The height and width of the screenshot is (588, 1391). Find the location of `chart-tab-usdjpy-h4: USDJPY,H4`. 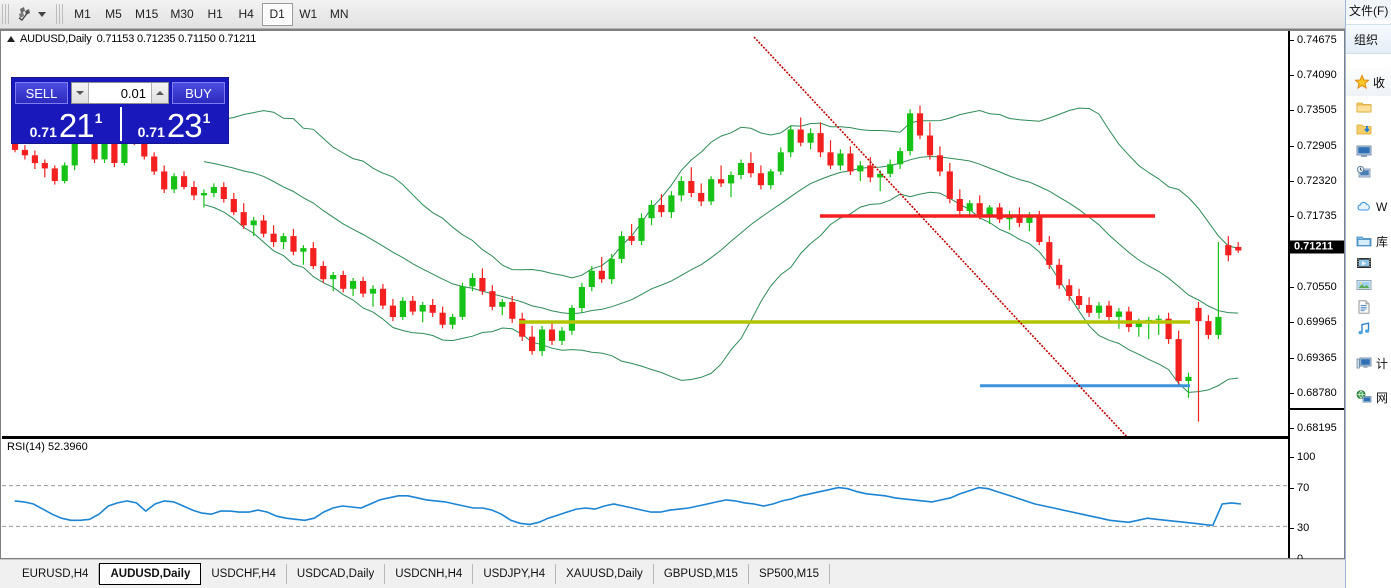

chart-tab-usdjpy-h4: USDJPY,H4 is located at coordinates (515, 574).